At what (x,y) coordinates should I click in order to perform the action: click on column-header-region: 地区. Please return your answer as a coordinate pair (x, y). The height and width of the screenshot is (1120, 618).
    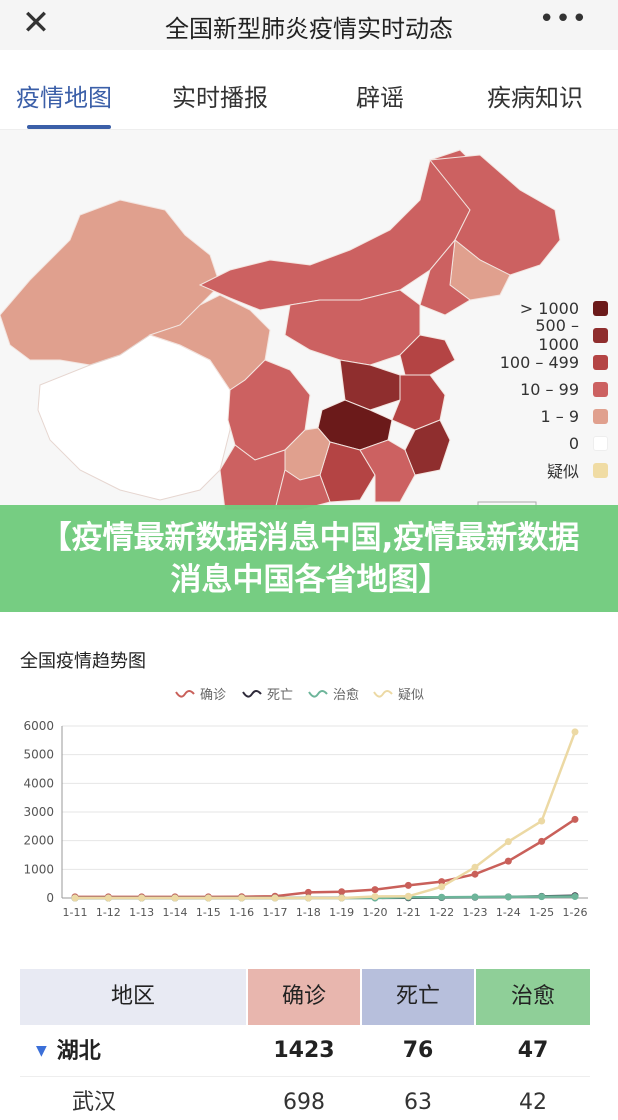
    Looking at the image, I should click on (133, 997).